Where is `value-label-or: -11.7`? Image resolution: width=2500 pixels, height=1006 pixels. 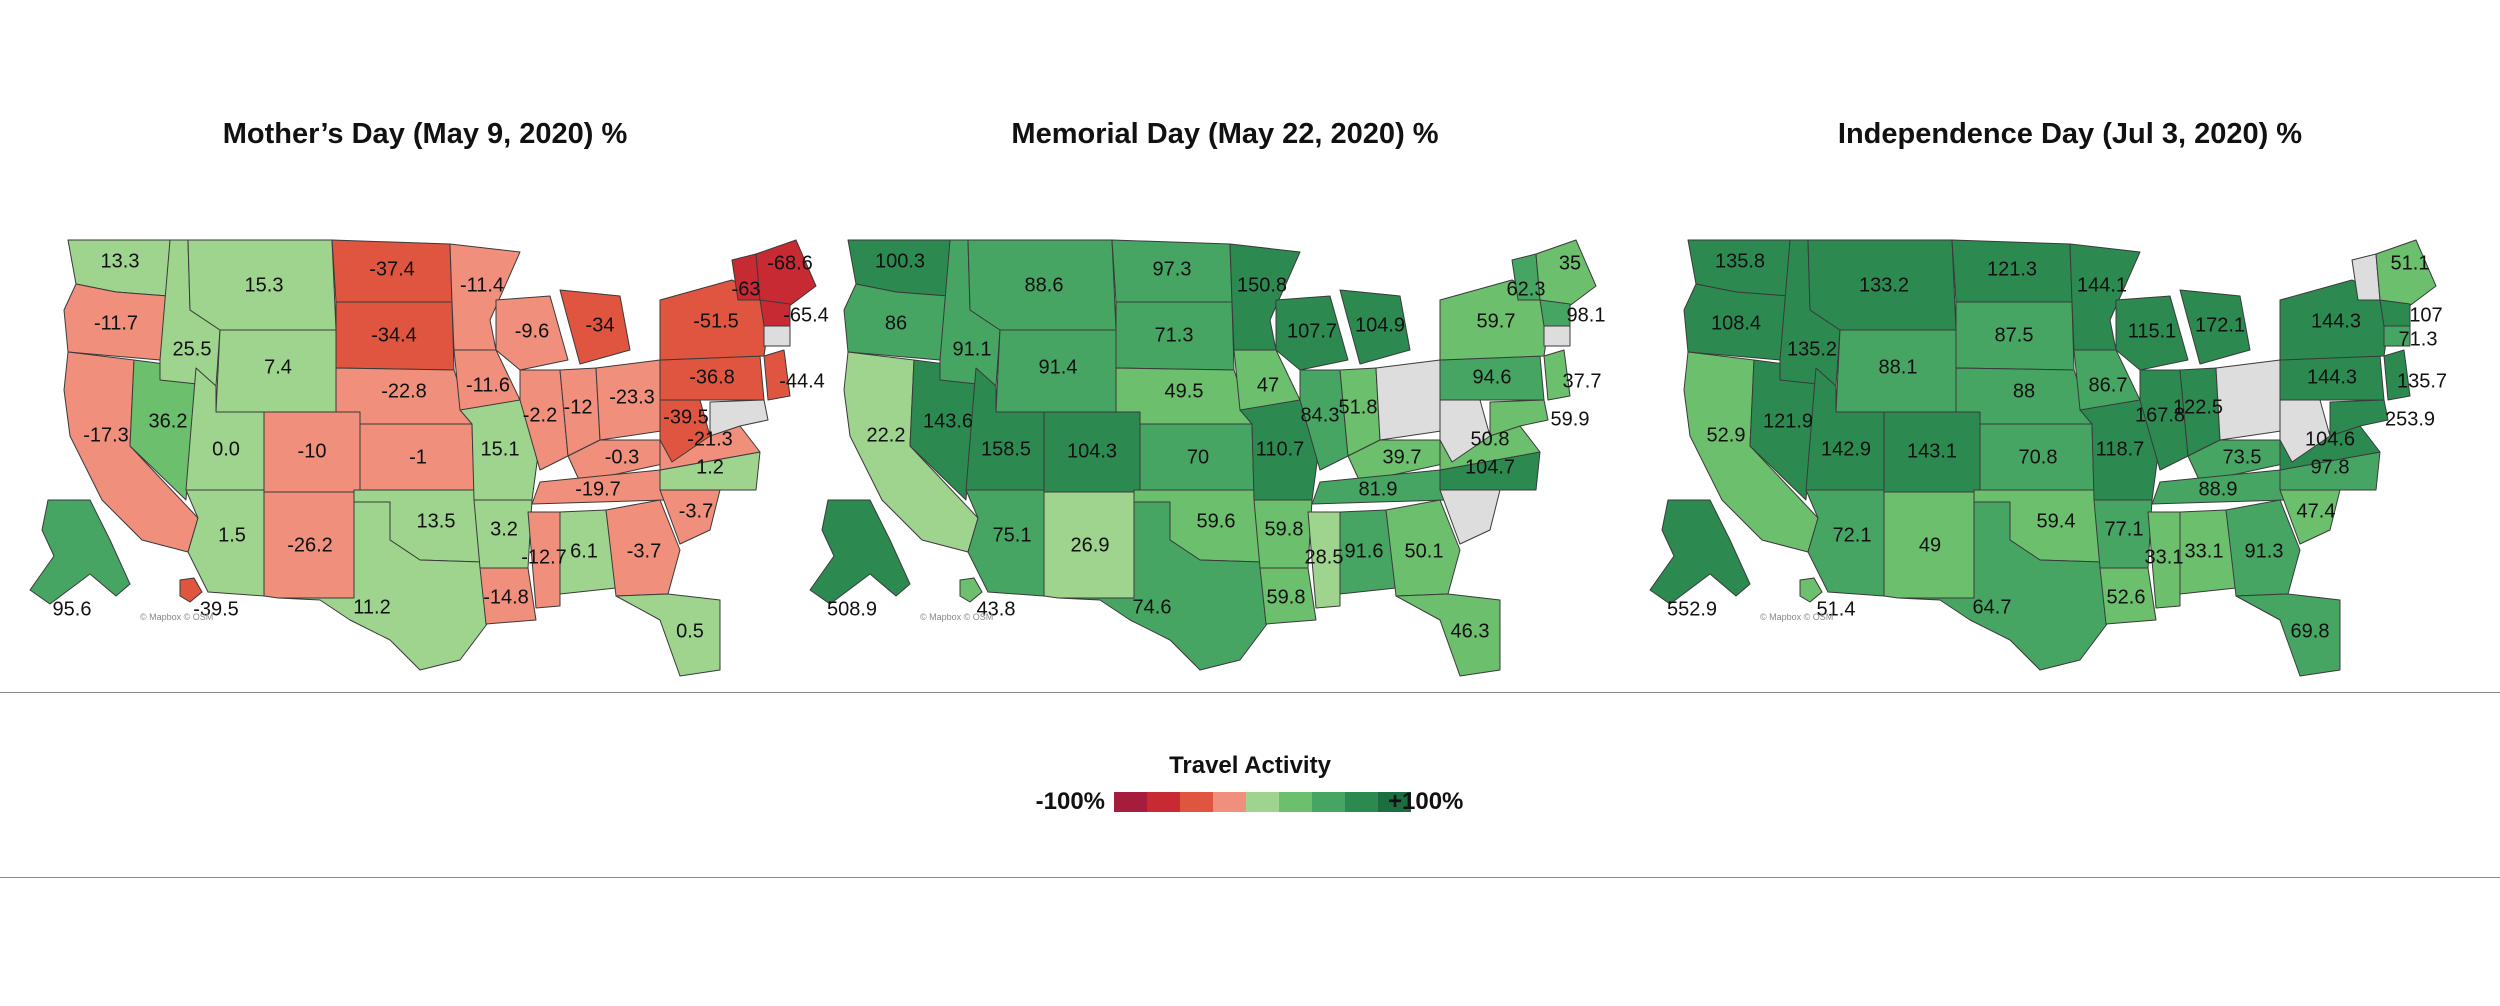
value-label-or: -11.7 is located at coordinates (116, 323).